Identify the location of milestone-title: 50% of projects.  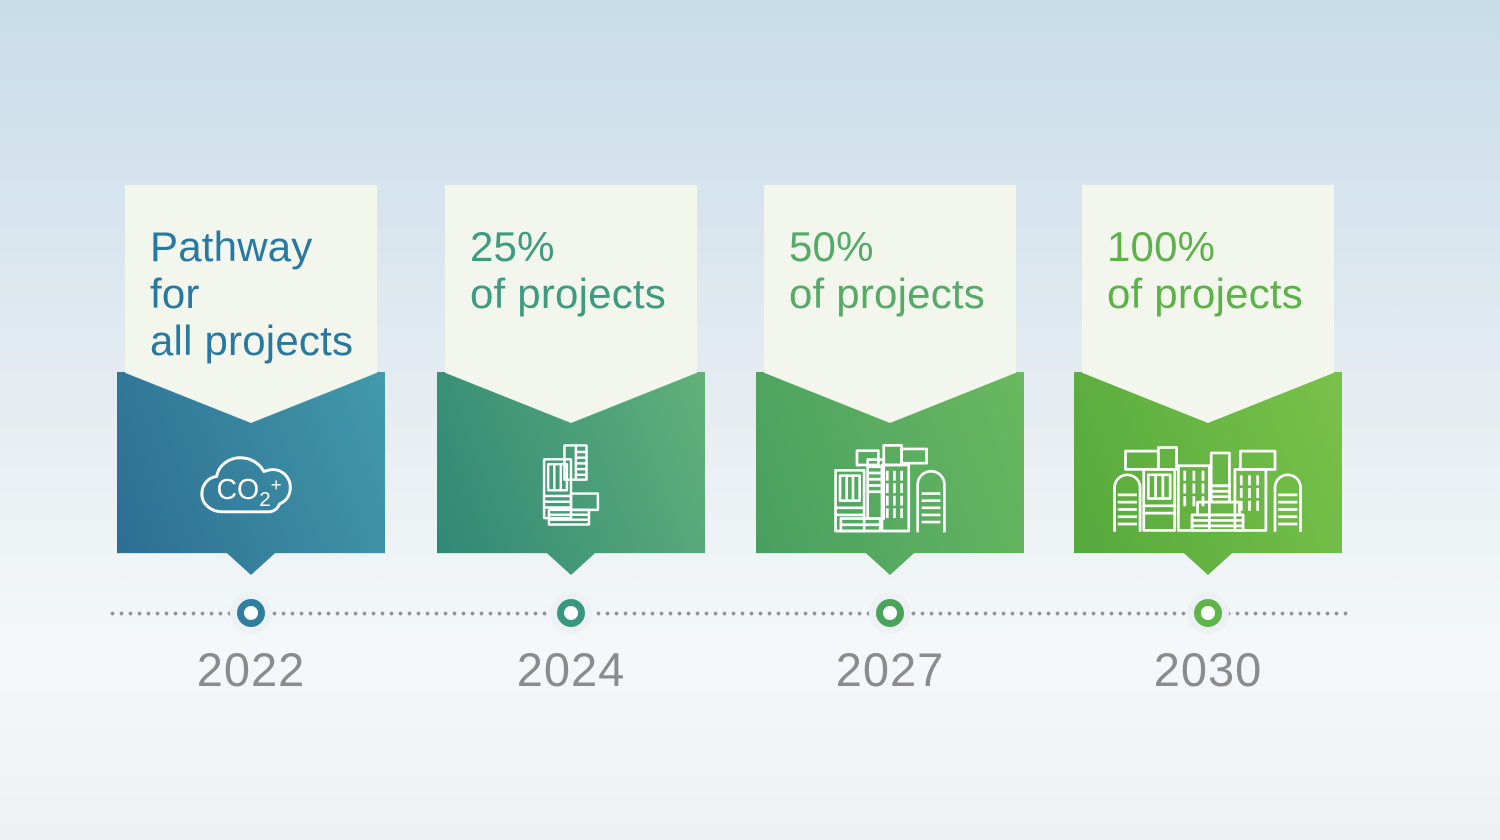
(890, 251).